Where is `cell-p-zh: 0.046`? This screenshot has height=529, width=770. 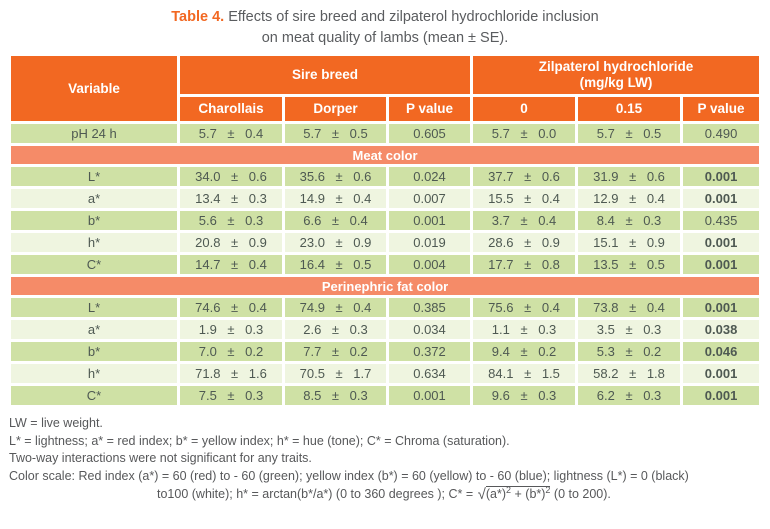
cell-p-zh: 0.046 is located at coordinates (721, 351).